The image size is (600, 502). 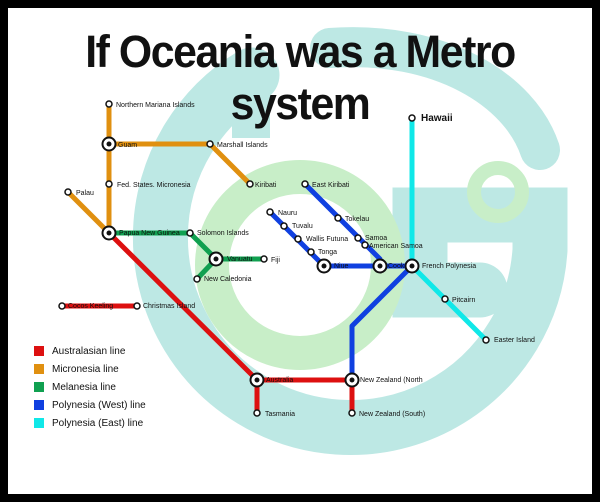 I want to click on legend-swatch-micronesia, so click(x=39, y=369).